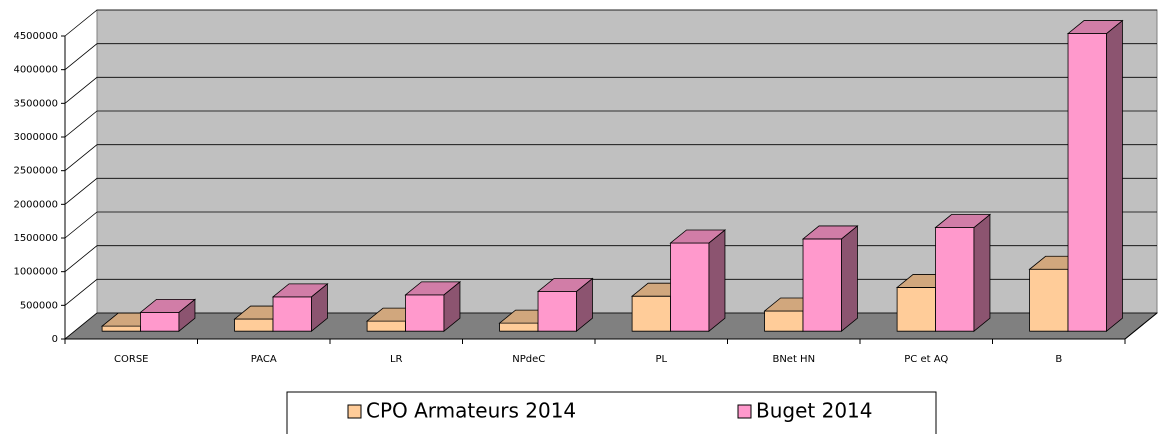 This screenshot has height=434, width=1158. What do you see at coordinates (35, 137) in the screenshot?
I see `y-tick-label: 3000000` at bounding box center [35, 137].